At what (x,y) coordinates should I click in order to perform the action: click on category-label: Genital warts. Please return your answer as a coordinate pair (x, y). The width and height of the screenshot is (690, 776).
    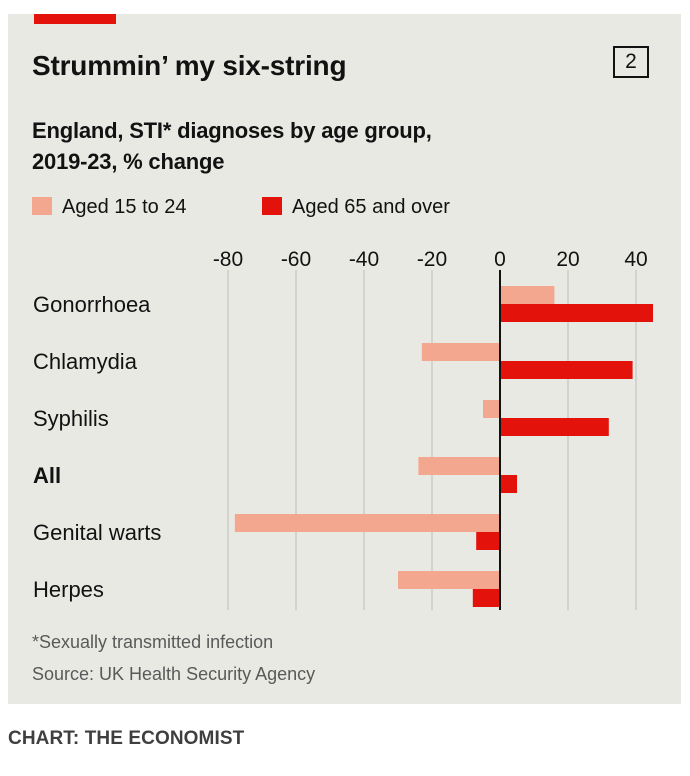
    Looking at the image, I should click on (97, 532).